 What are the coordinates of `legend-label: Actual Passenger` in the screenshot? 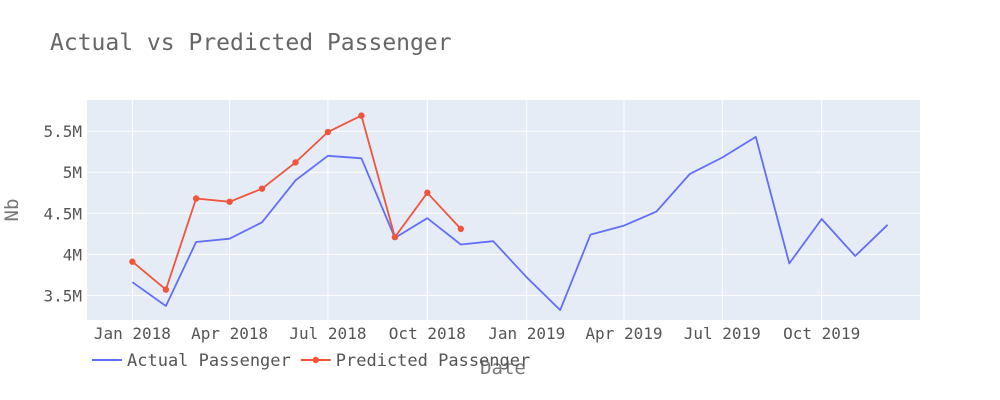 It's located at (209, 361).